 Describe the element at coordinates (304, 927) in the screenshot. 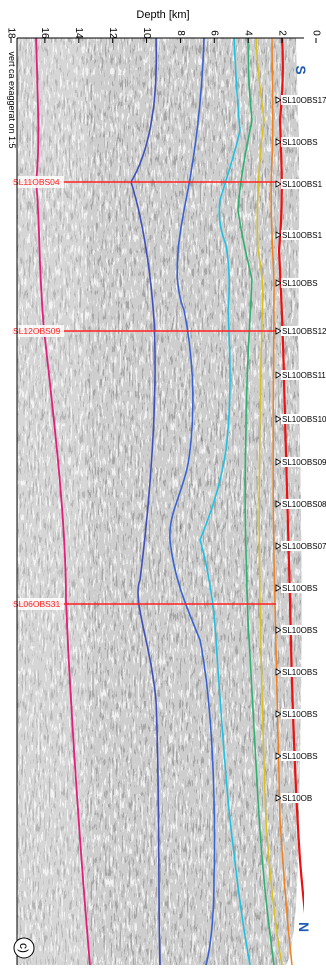

I see `direction-label-north: N` at that location.